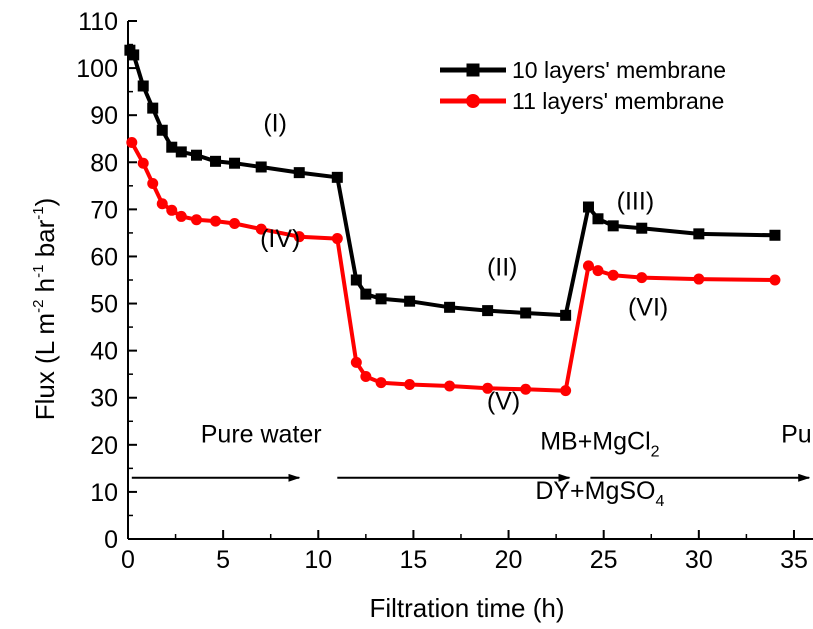 This screenshot has height=629, width=813. What do you see at coordinates (280, 239) in the screenshot?
I see `segment-annotation: (IV)` at bounding box center [280, 239].